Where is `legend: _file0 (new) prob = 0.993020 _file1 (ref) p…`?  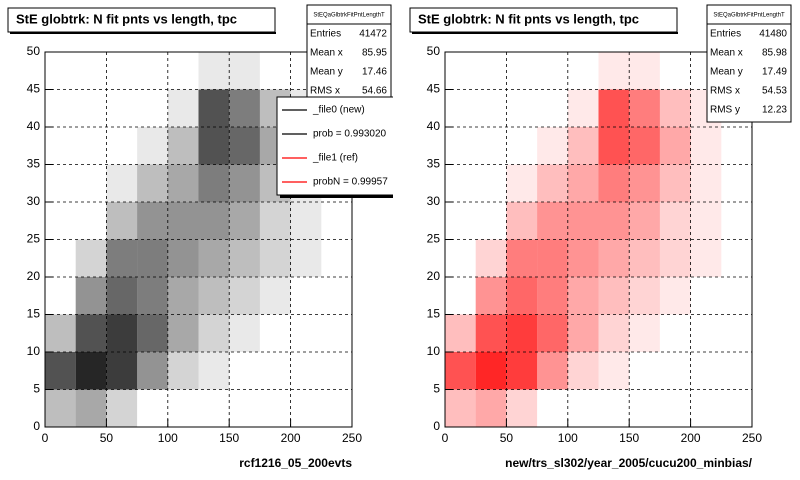 legend: _file0 (new) prob = 0.993020 _file1 (ref) p… is located at coordinates (334, 147).